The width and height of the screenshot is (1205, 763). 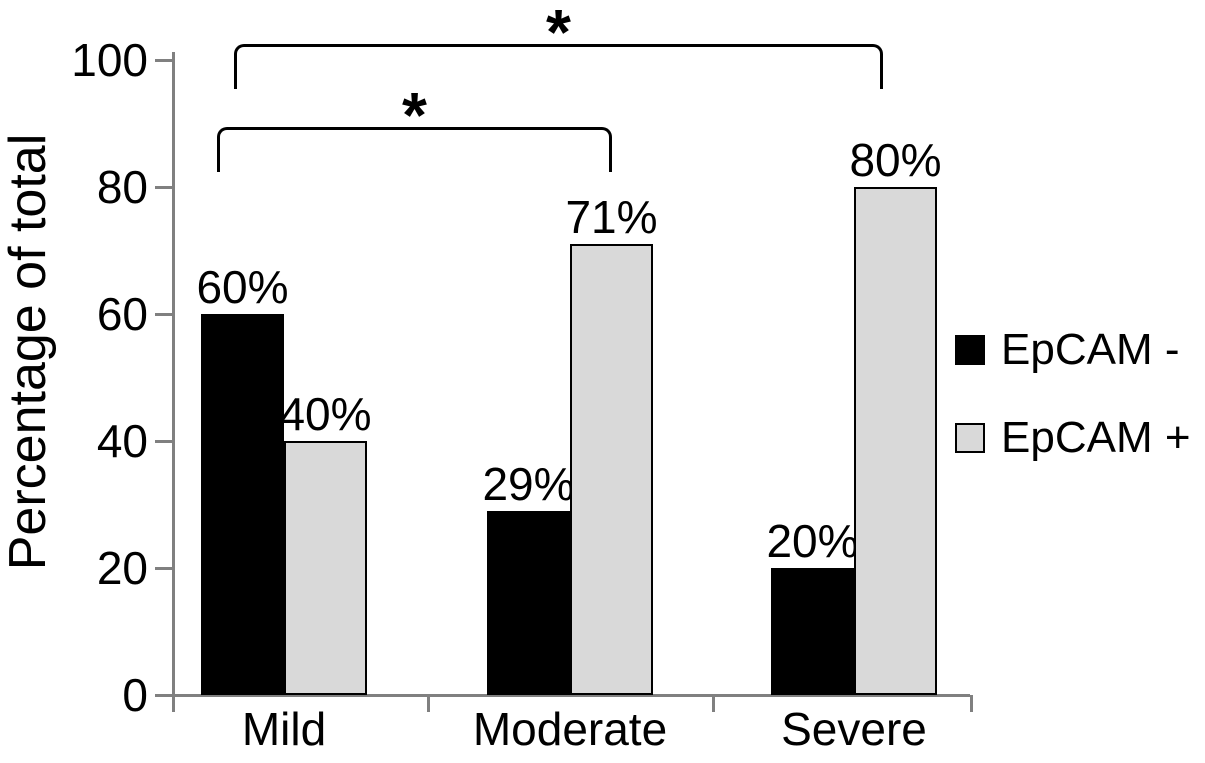 I want to click on y-tick-label: 60, so click(x=122, y=314).